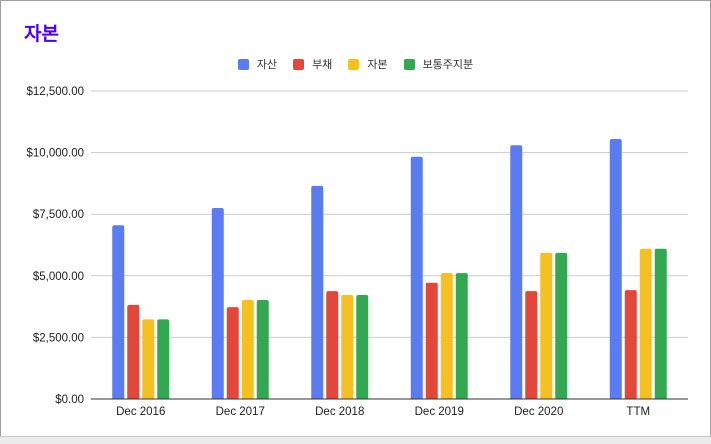 This screenshot has width=711, height=444. I want to click on legend-item-liabilities: 부채, so click(312, 64).